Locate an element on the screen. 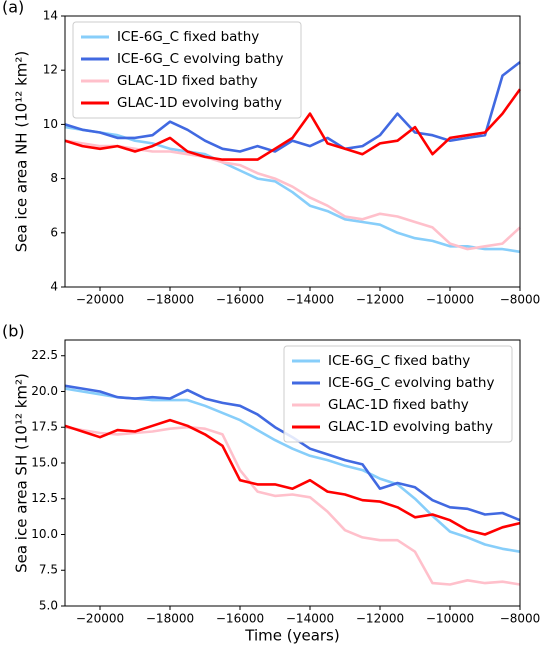  y-tick-label: 6 is located at coordinates (54, 232).